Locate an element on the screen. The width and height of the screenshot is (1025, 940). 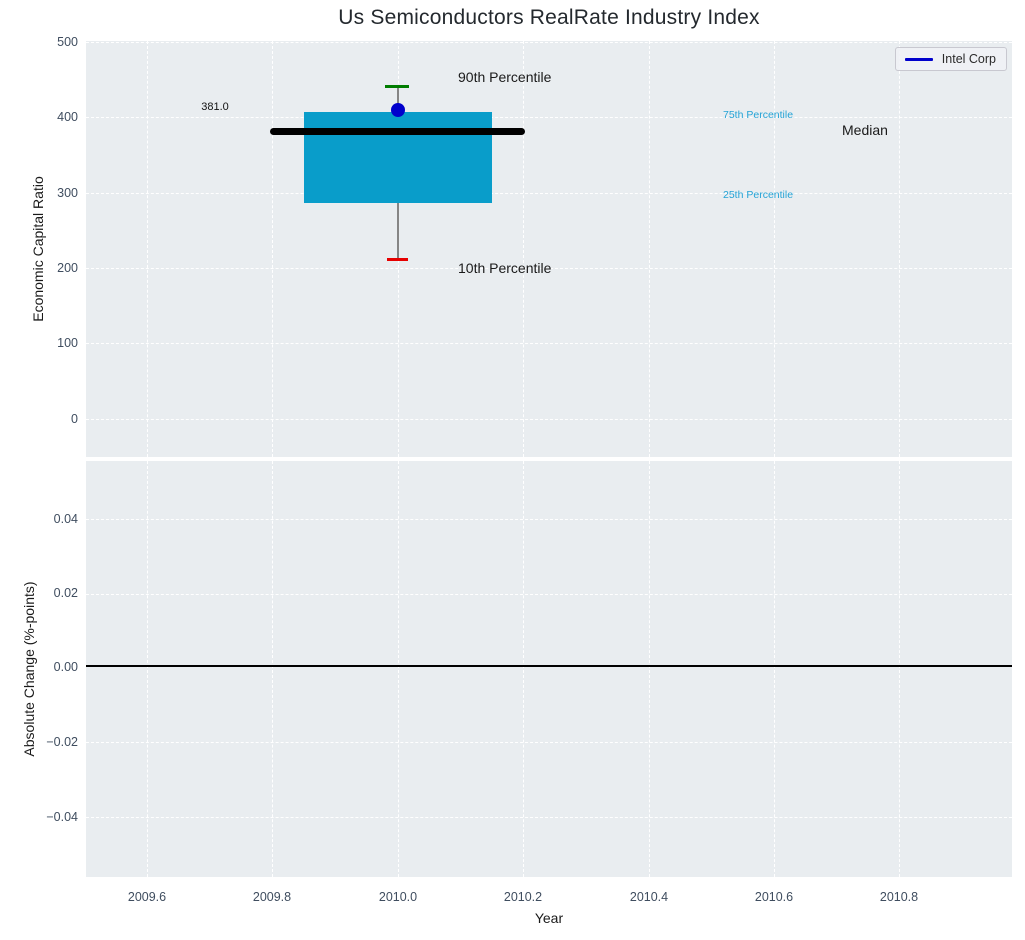
xtick-2009-8: 2009.8 is located at coordinates (272, 897).